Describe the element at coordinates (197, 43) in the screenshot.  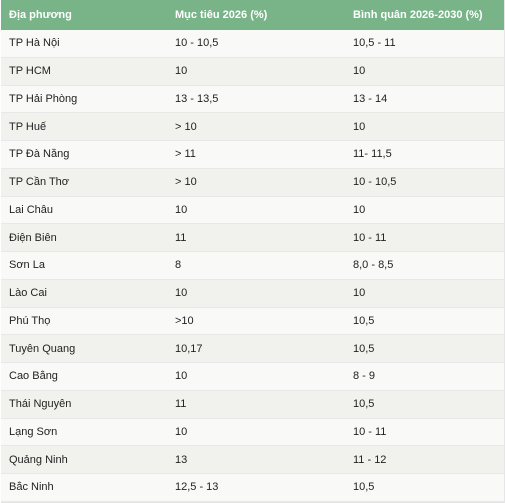
I see `cell-target-2026: 10 - 10,5` at that location.